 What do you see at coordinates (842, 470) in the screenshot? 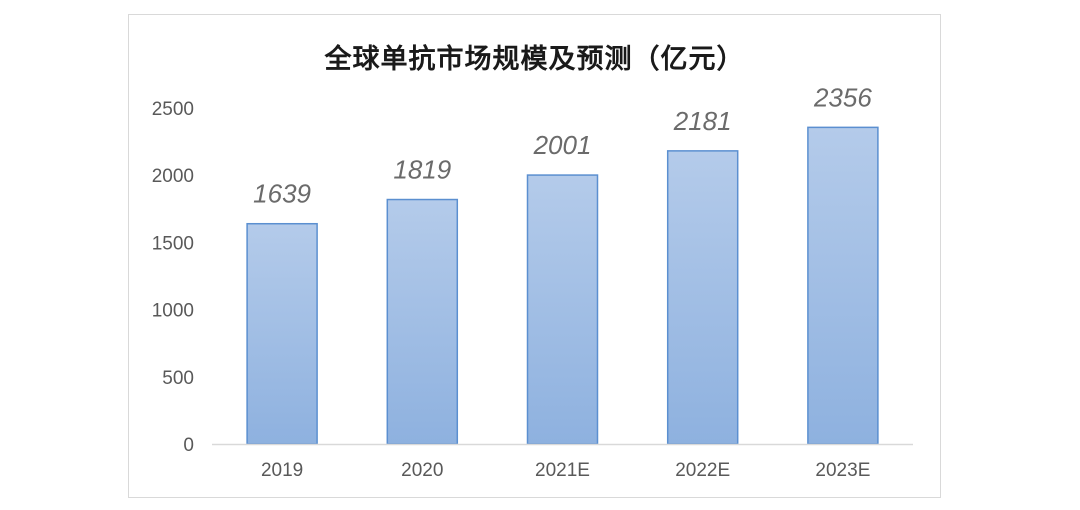
I see `x-tick-label: 2023E` at bounding box center [842, 470].